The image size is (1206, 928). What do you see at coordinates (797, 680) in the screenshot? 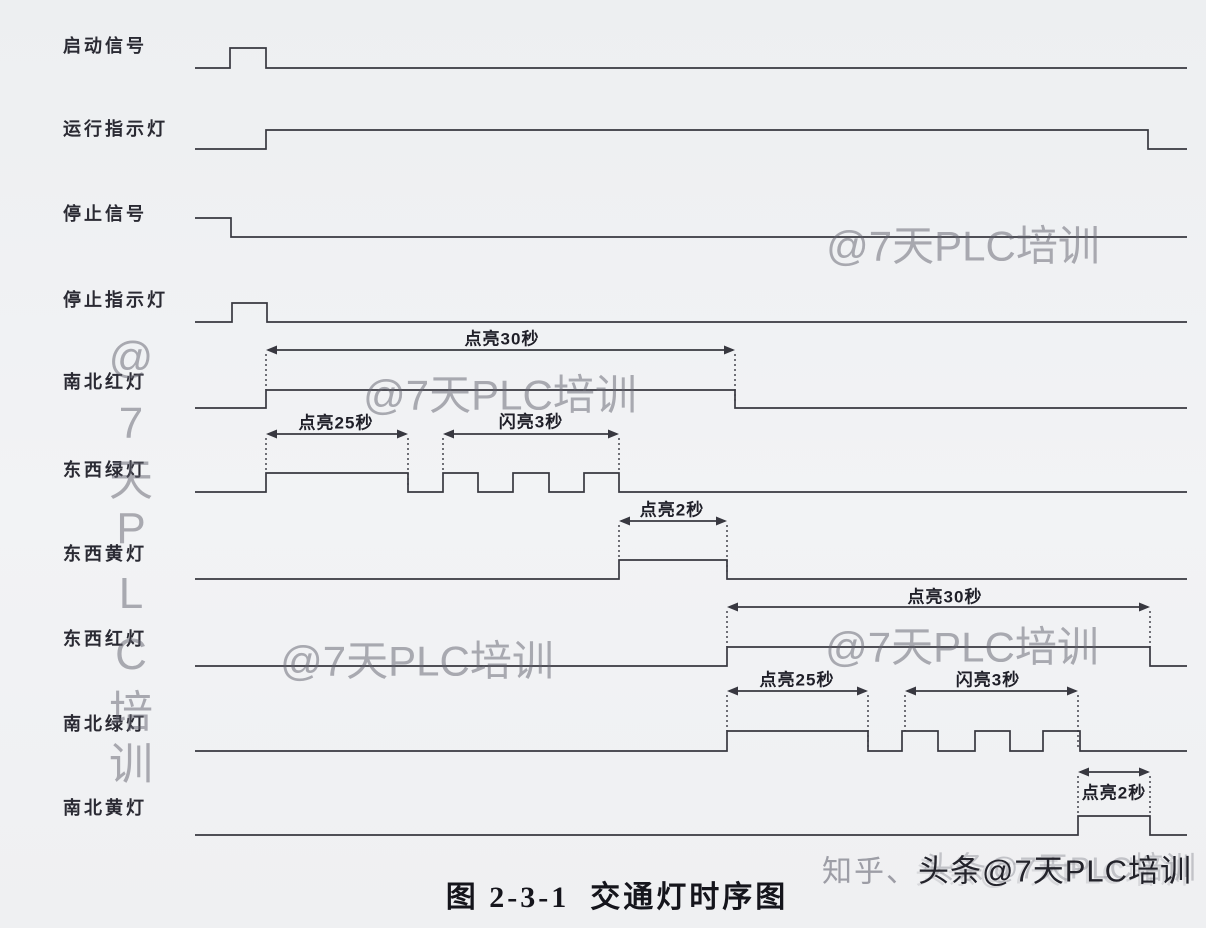
I see `duration-label-5: 点亮25秒` at bounding box center [797, 680].